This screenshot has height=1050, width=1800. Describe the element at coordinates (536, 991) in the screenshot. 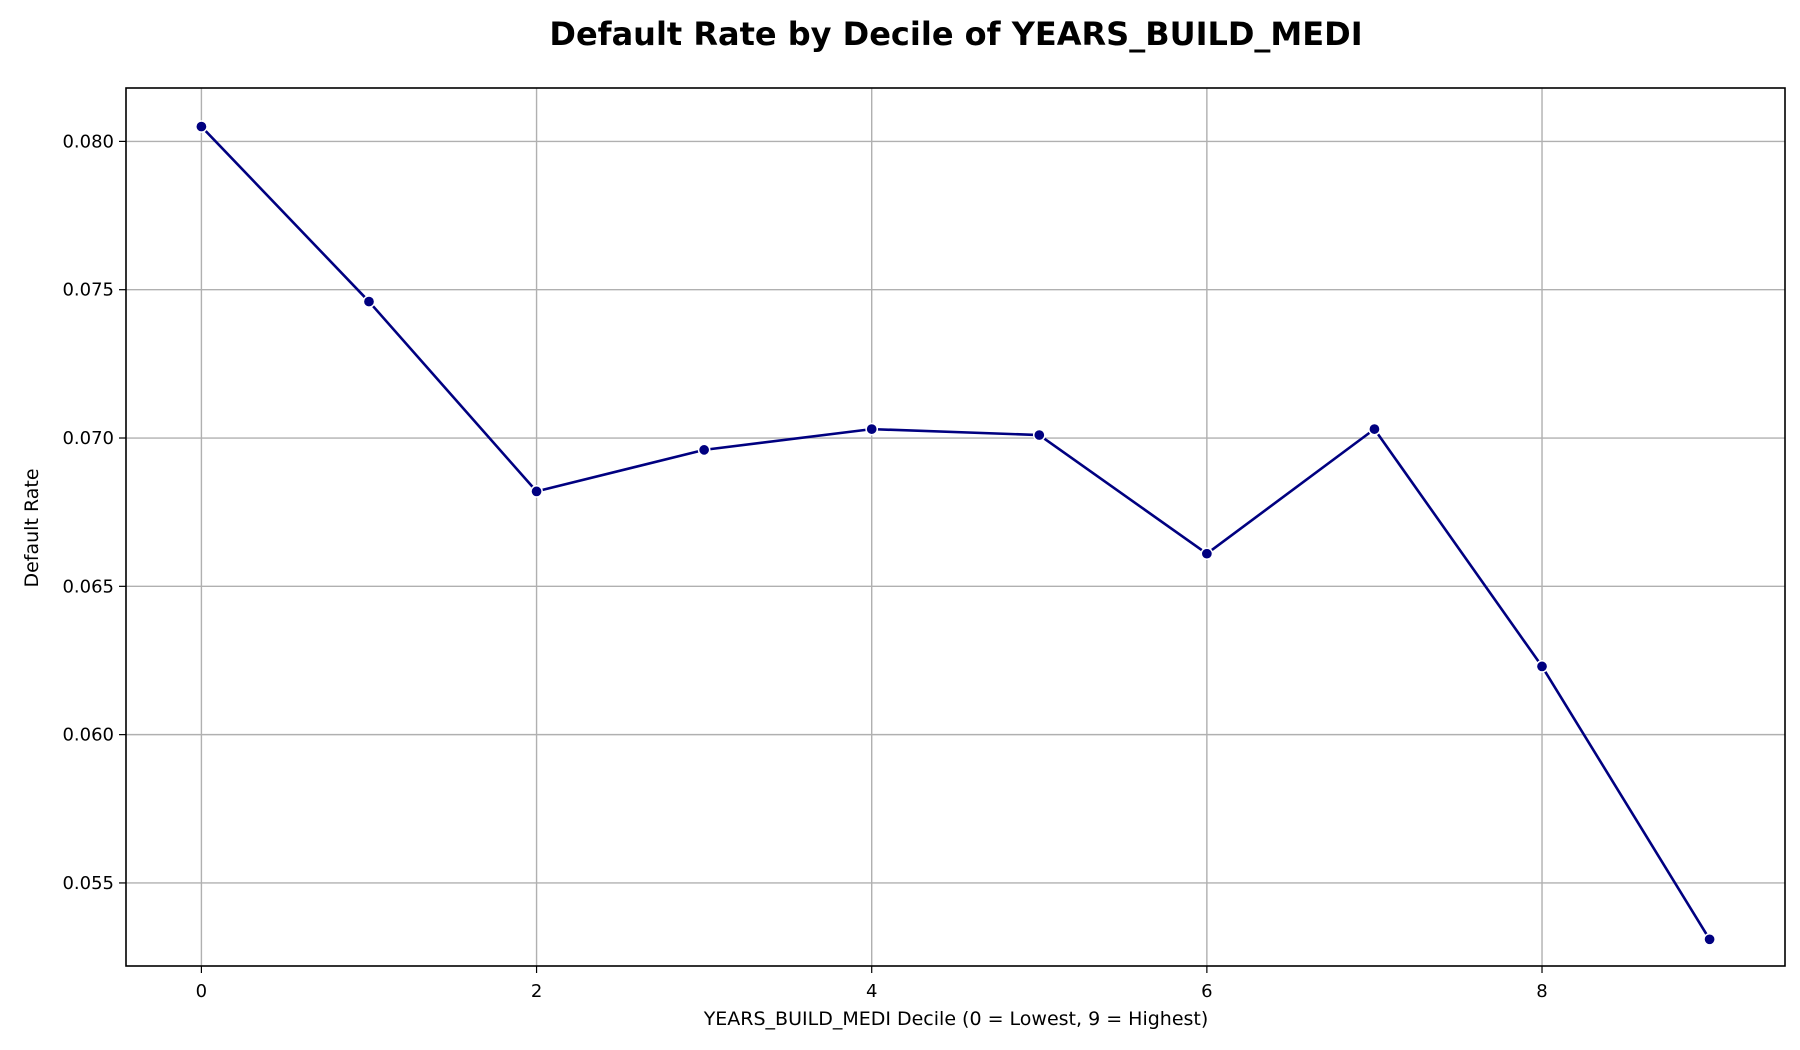

I see `x-tick-label: 2` at that location.